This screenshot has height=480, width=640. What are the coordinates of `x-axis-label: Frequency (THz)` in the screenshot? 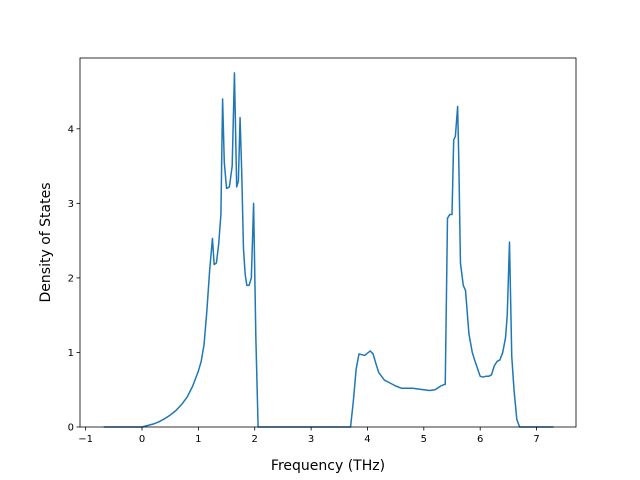 It's located at (328, 466).